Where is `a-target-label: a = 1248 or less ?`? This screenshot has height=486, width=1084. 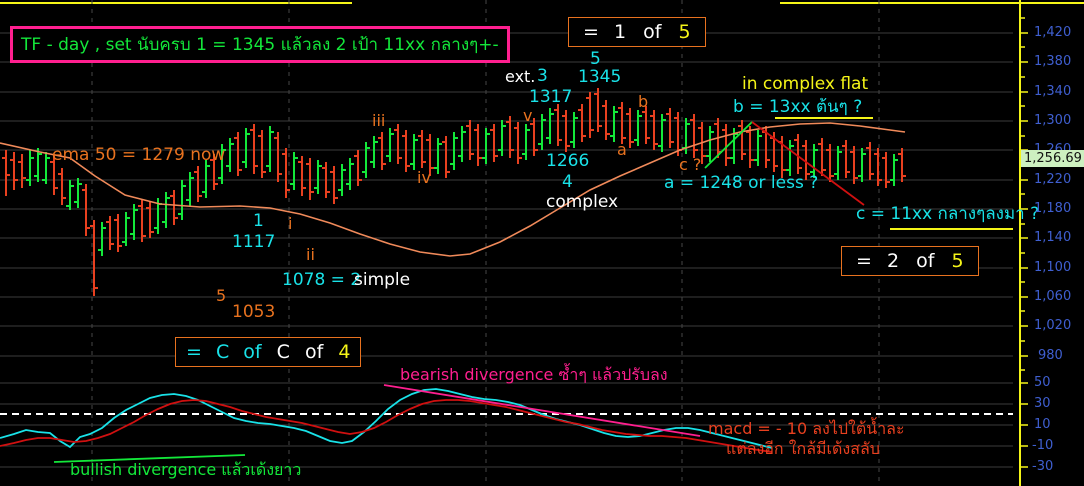 a-target-label: a = 1248 or less ? is located at coordinates (741, 183).